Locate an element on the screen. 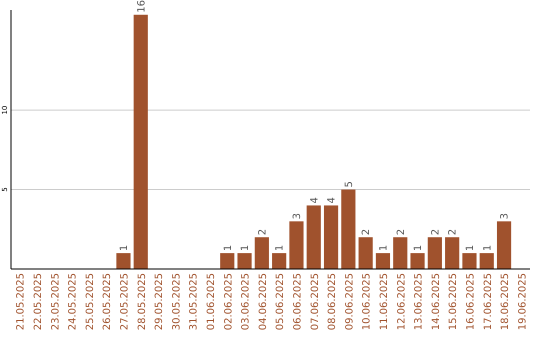  x-tick-label: 16.06.2025 is located at coordinates (470, 301).